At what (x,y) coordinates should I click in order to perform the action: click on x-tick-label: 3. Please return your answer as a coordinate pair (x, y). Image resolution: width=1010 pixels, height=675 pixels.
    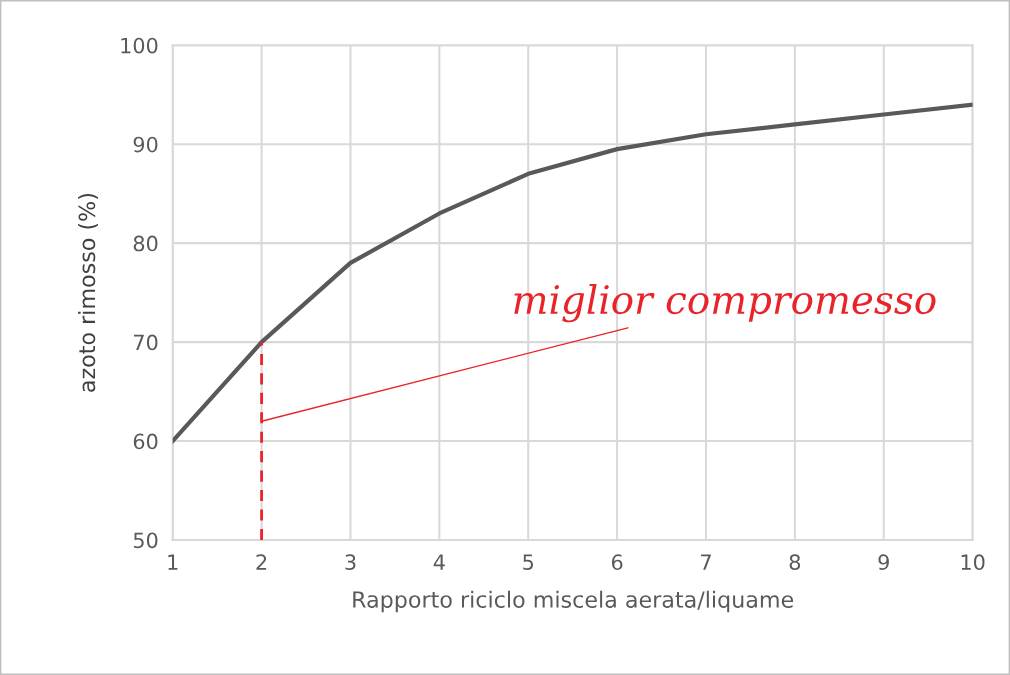
    Looking at the image, I should click on (350, 562).